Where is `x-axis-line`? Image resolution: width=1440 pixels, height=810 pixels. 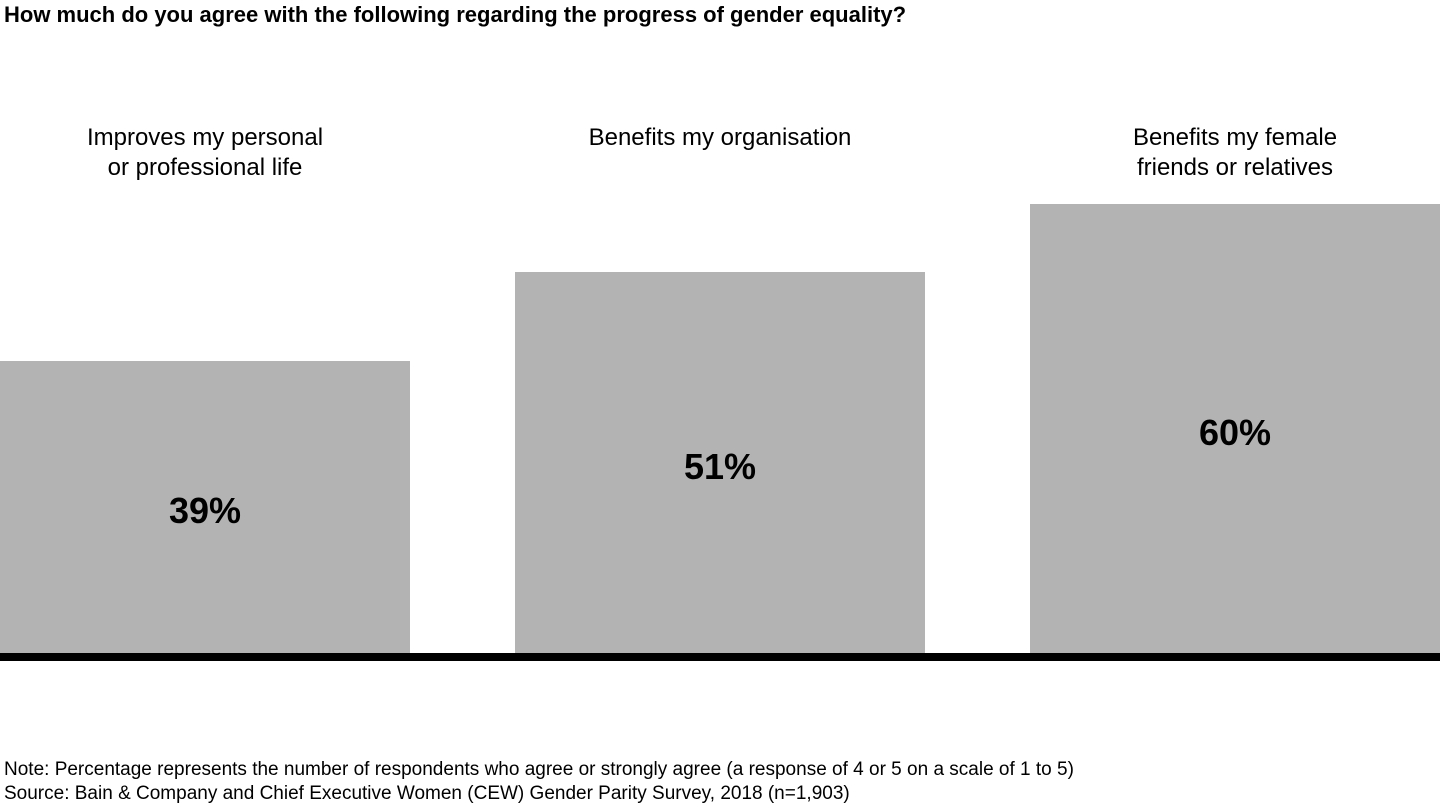 x-axis-line is located at coordinates (720, 657).